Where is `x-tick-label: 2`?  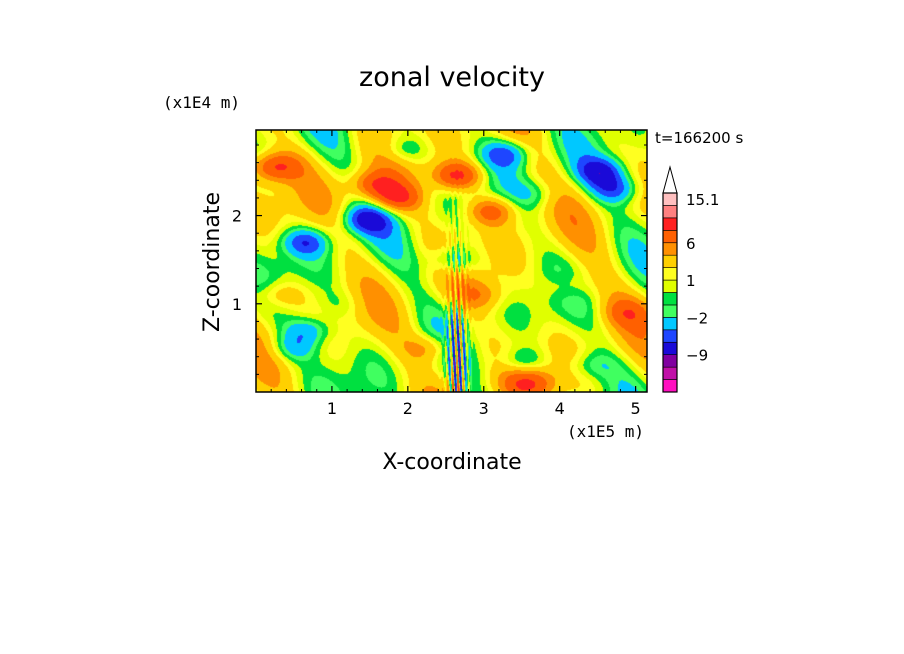
x-tick-label: 2 is located at coordinates (408, 408).